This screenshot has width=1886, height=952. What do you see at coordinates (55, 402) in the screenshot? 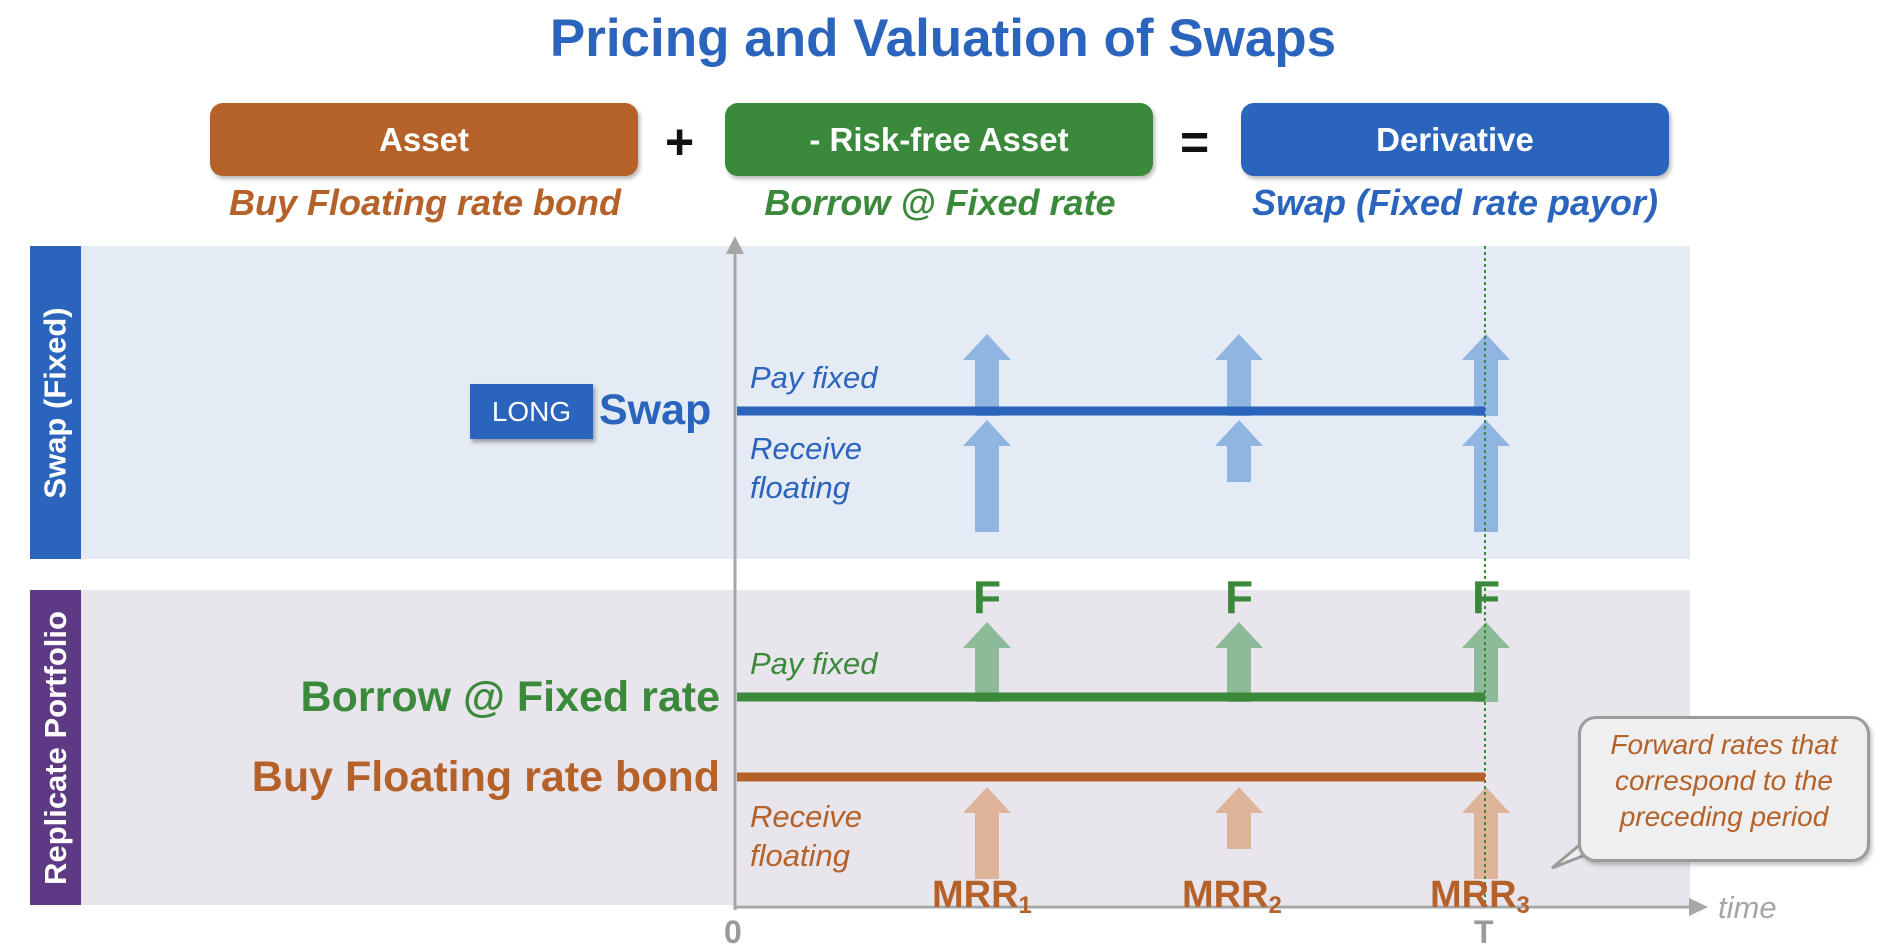
I see `swap-band-label: Swap (Fixed)` at bounding box center [55, 402].